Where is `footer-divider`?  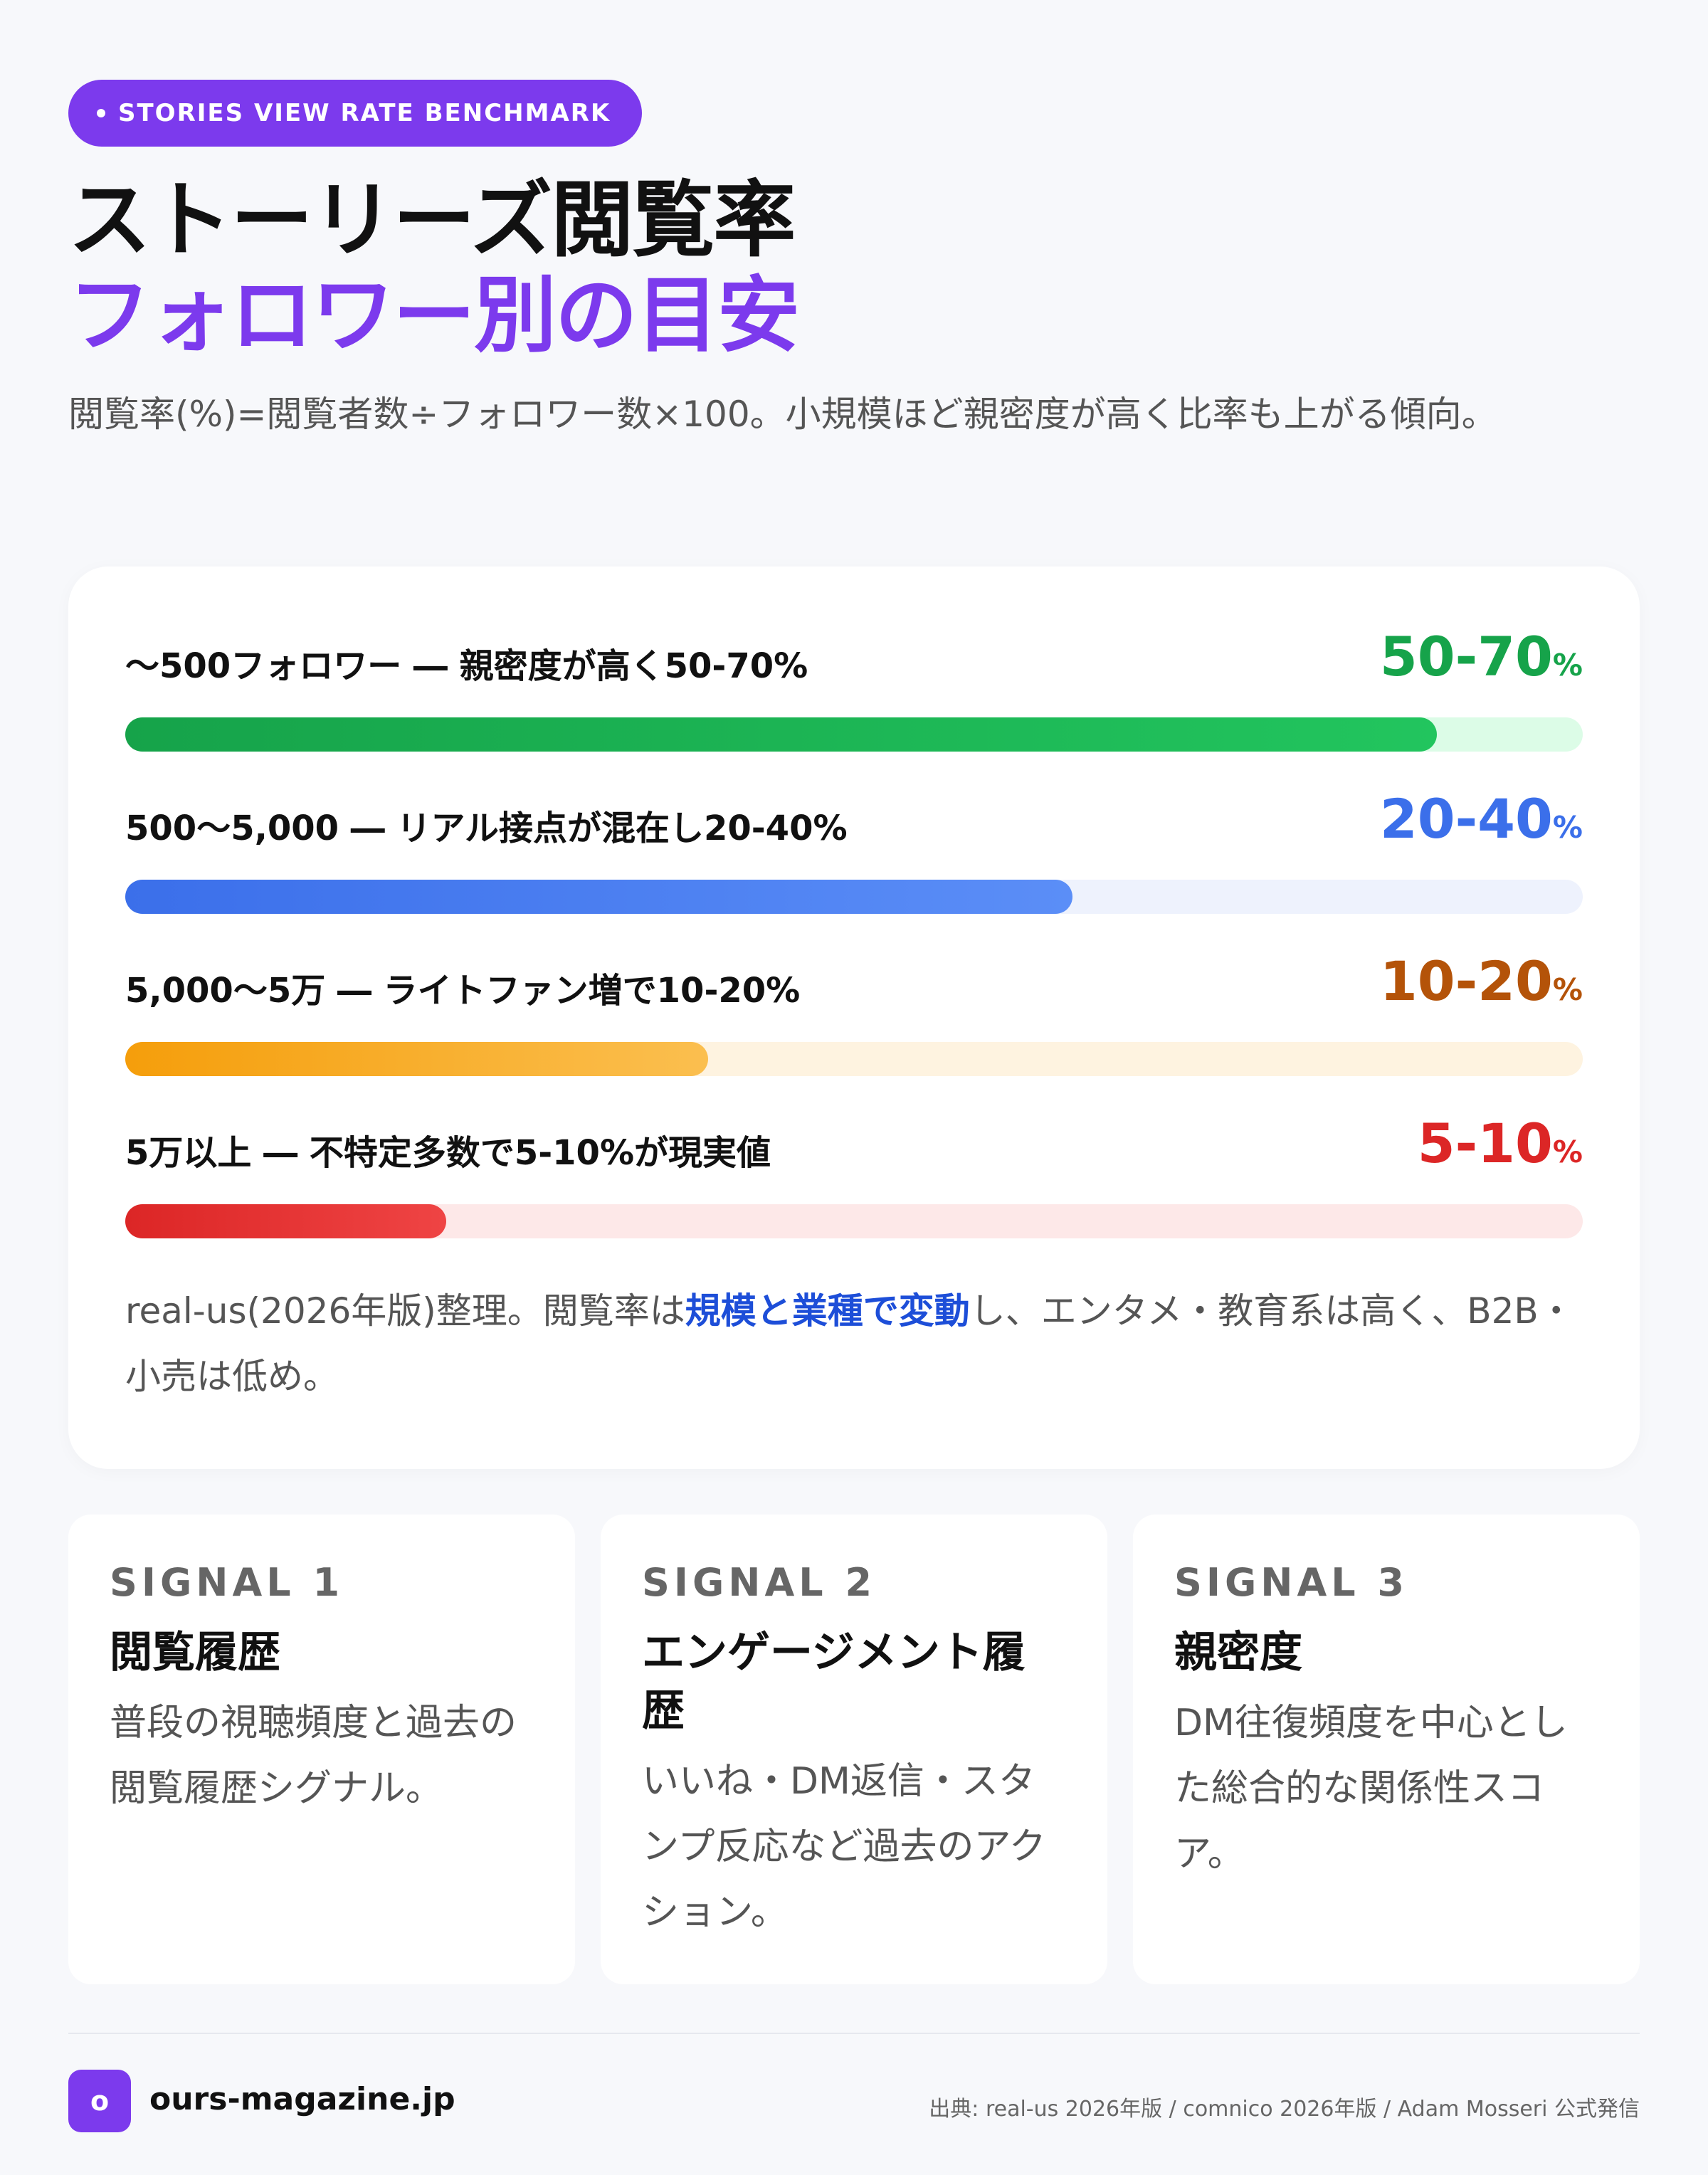 footer-divider is located at coordinates (854, 2033).